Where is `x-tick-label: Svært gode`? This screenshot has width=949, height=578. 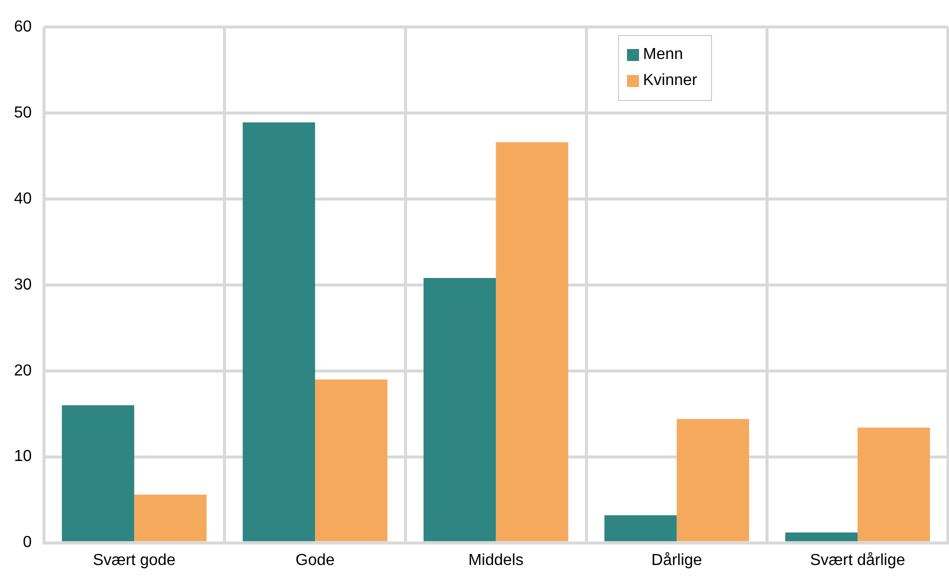 x-tick-label: Svært gode is located at coordinates (134, 560).